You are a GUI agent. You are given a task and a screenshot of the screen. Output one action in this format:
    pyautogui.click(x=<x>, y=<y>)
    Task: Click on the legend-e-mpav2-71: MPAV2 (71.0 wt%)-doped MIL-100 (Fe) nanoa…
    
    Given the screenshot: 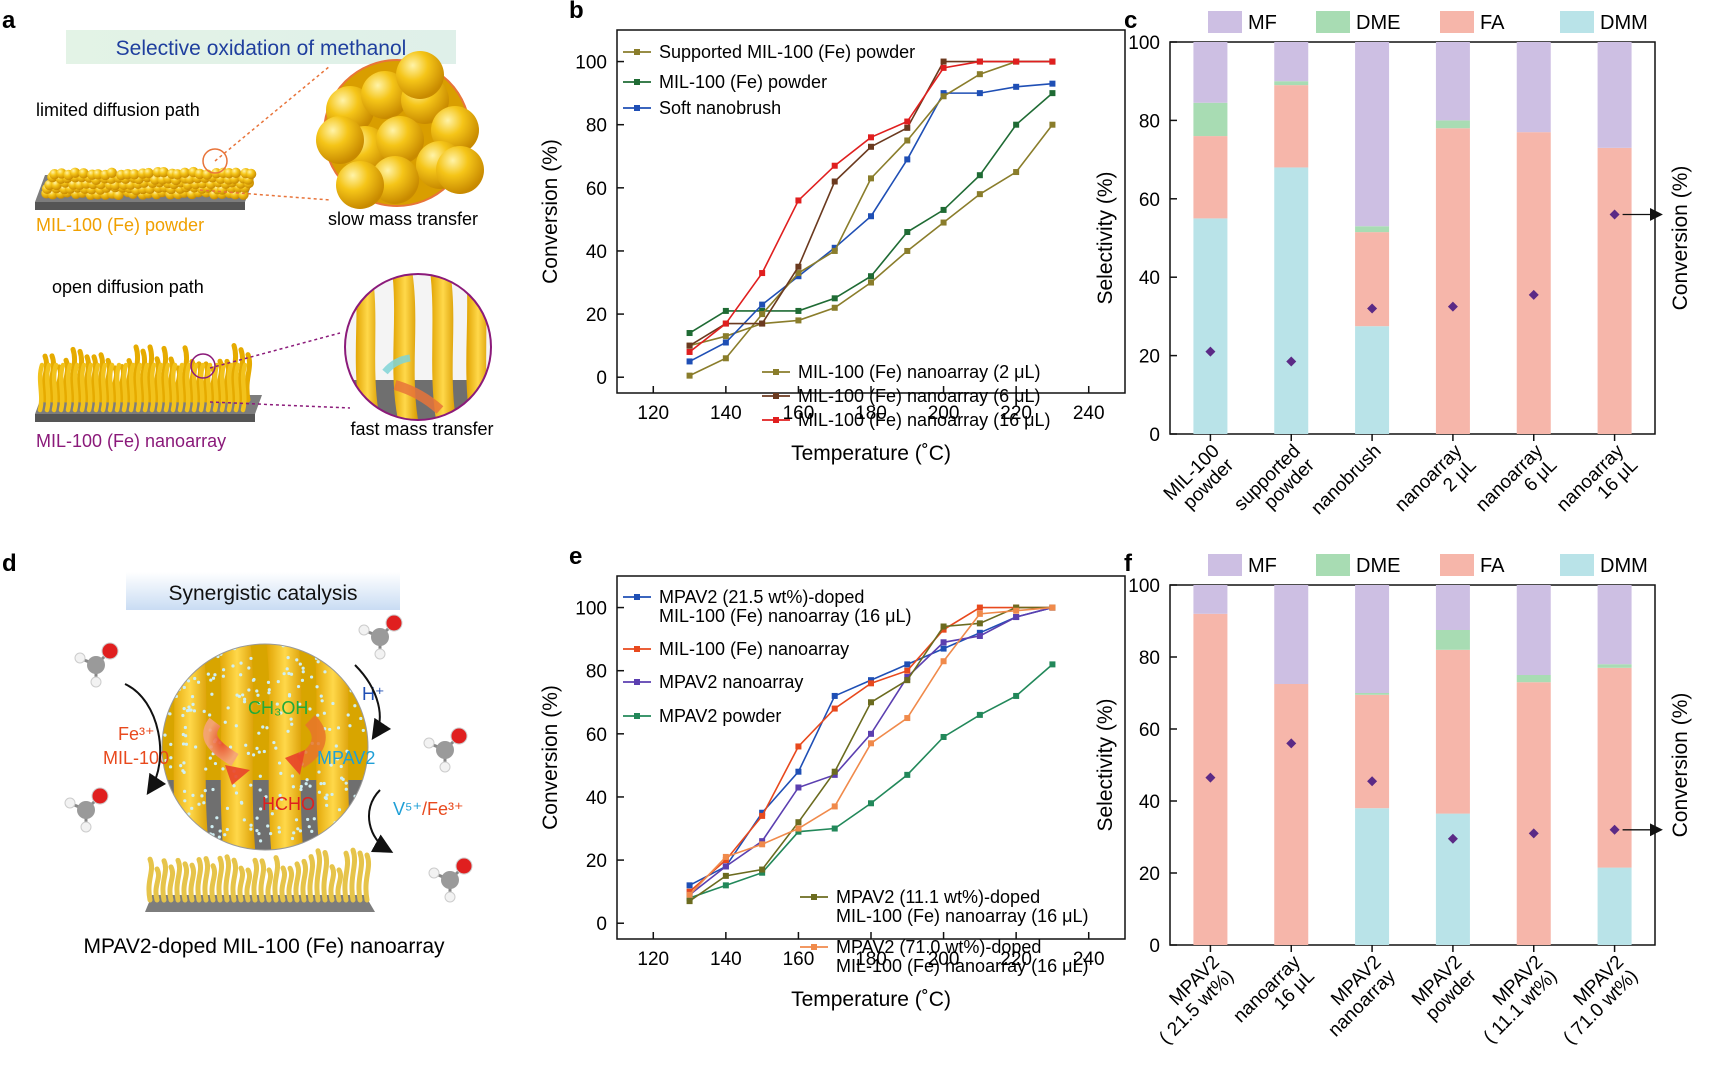 What is the action you would take?
    pyautogui.click(x=944, y=956)
    